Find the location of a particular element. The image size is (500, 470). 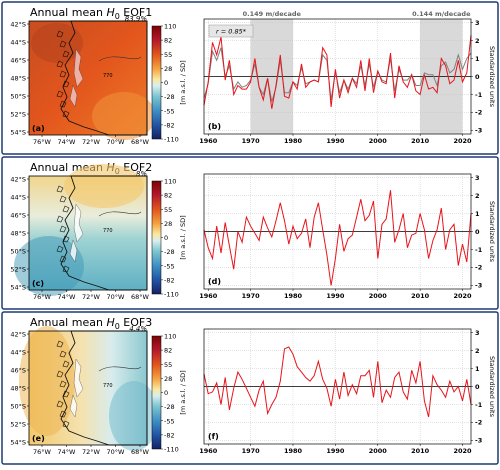

x-tick-label: 1970 is located at coordinates (251, 296).